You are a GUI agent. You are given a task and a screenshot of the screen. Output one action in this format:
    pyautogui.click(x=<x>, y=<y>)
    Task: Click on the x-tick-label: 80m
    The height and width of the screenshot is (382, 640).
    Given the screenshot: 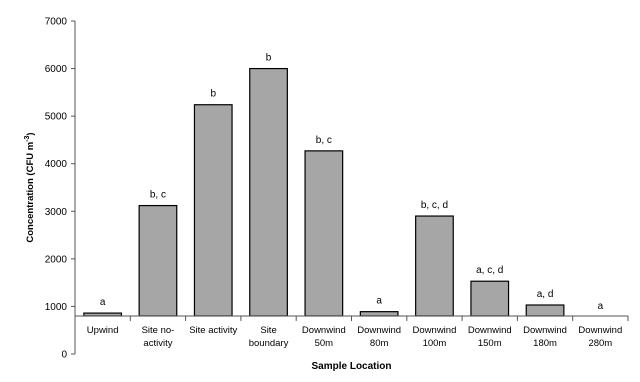 What is the action you would take?
    pyautogui.click(x=379, y=343)
    